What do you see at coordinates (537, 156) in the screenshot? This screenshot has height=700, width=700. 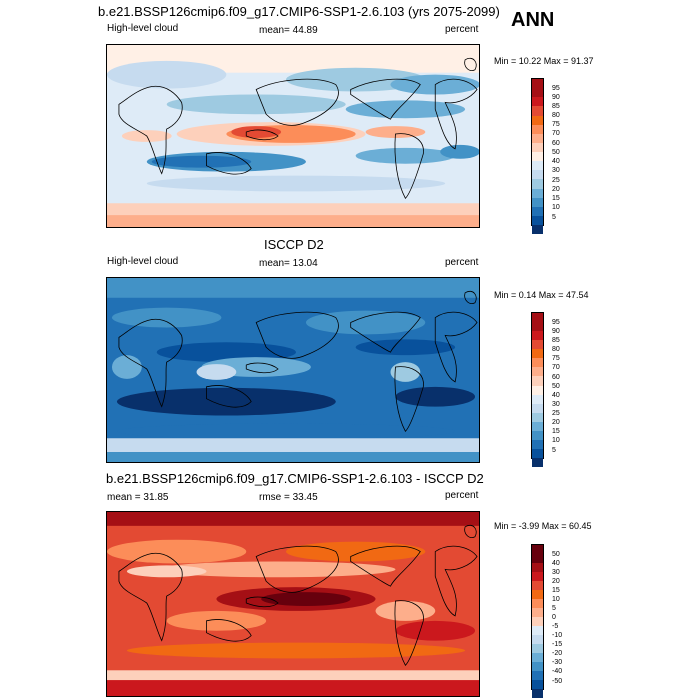 I see `panel1-colorbar` at bounding box center [537, 156].